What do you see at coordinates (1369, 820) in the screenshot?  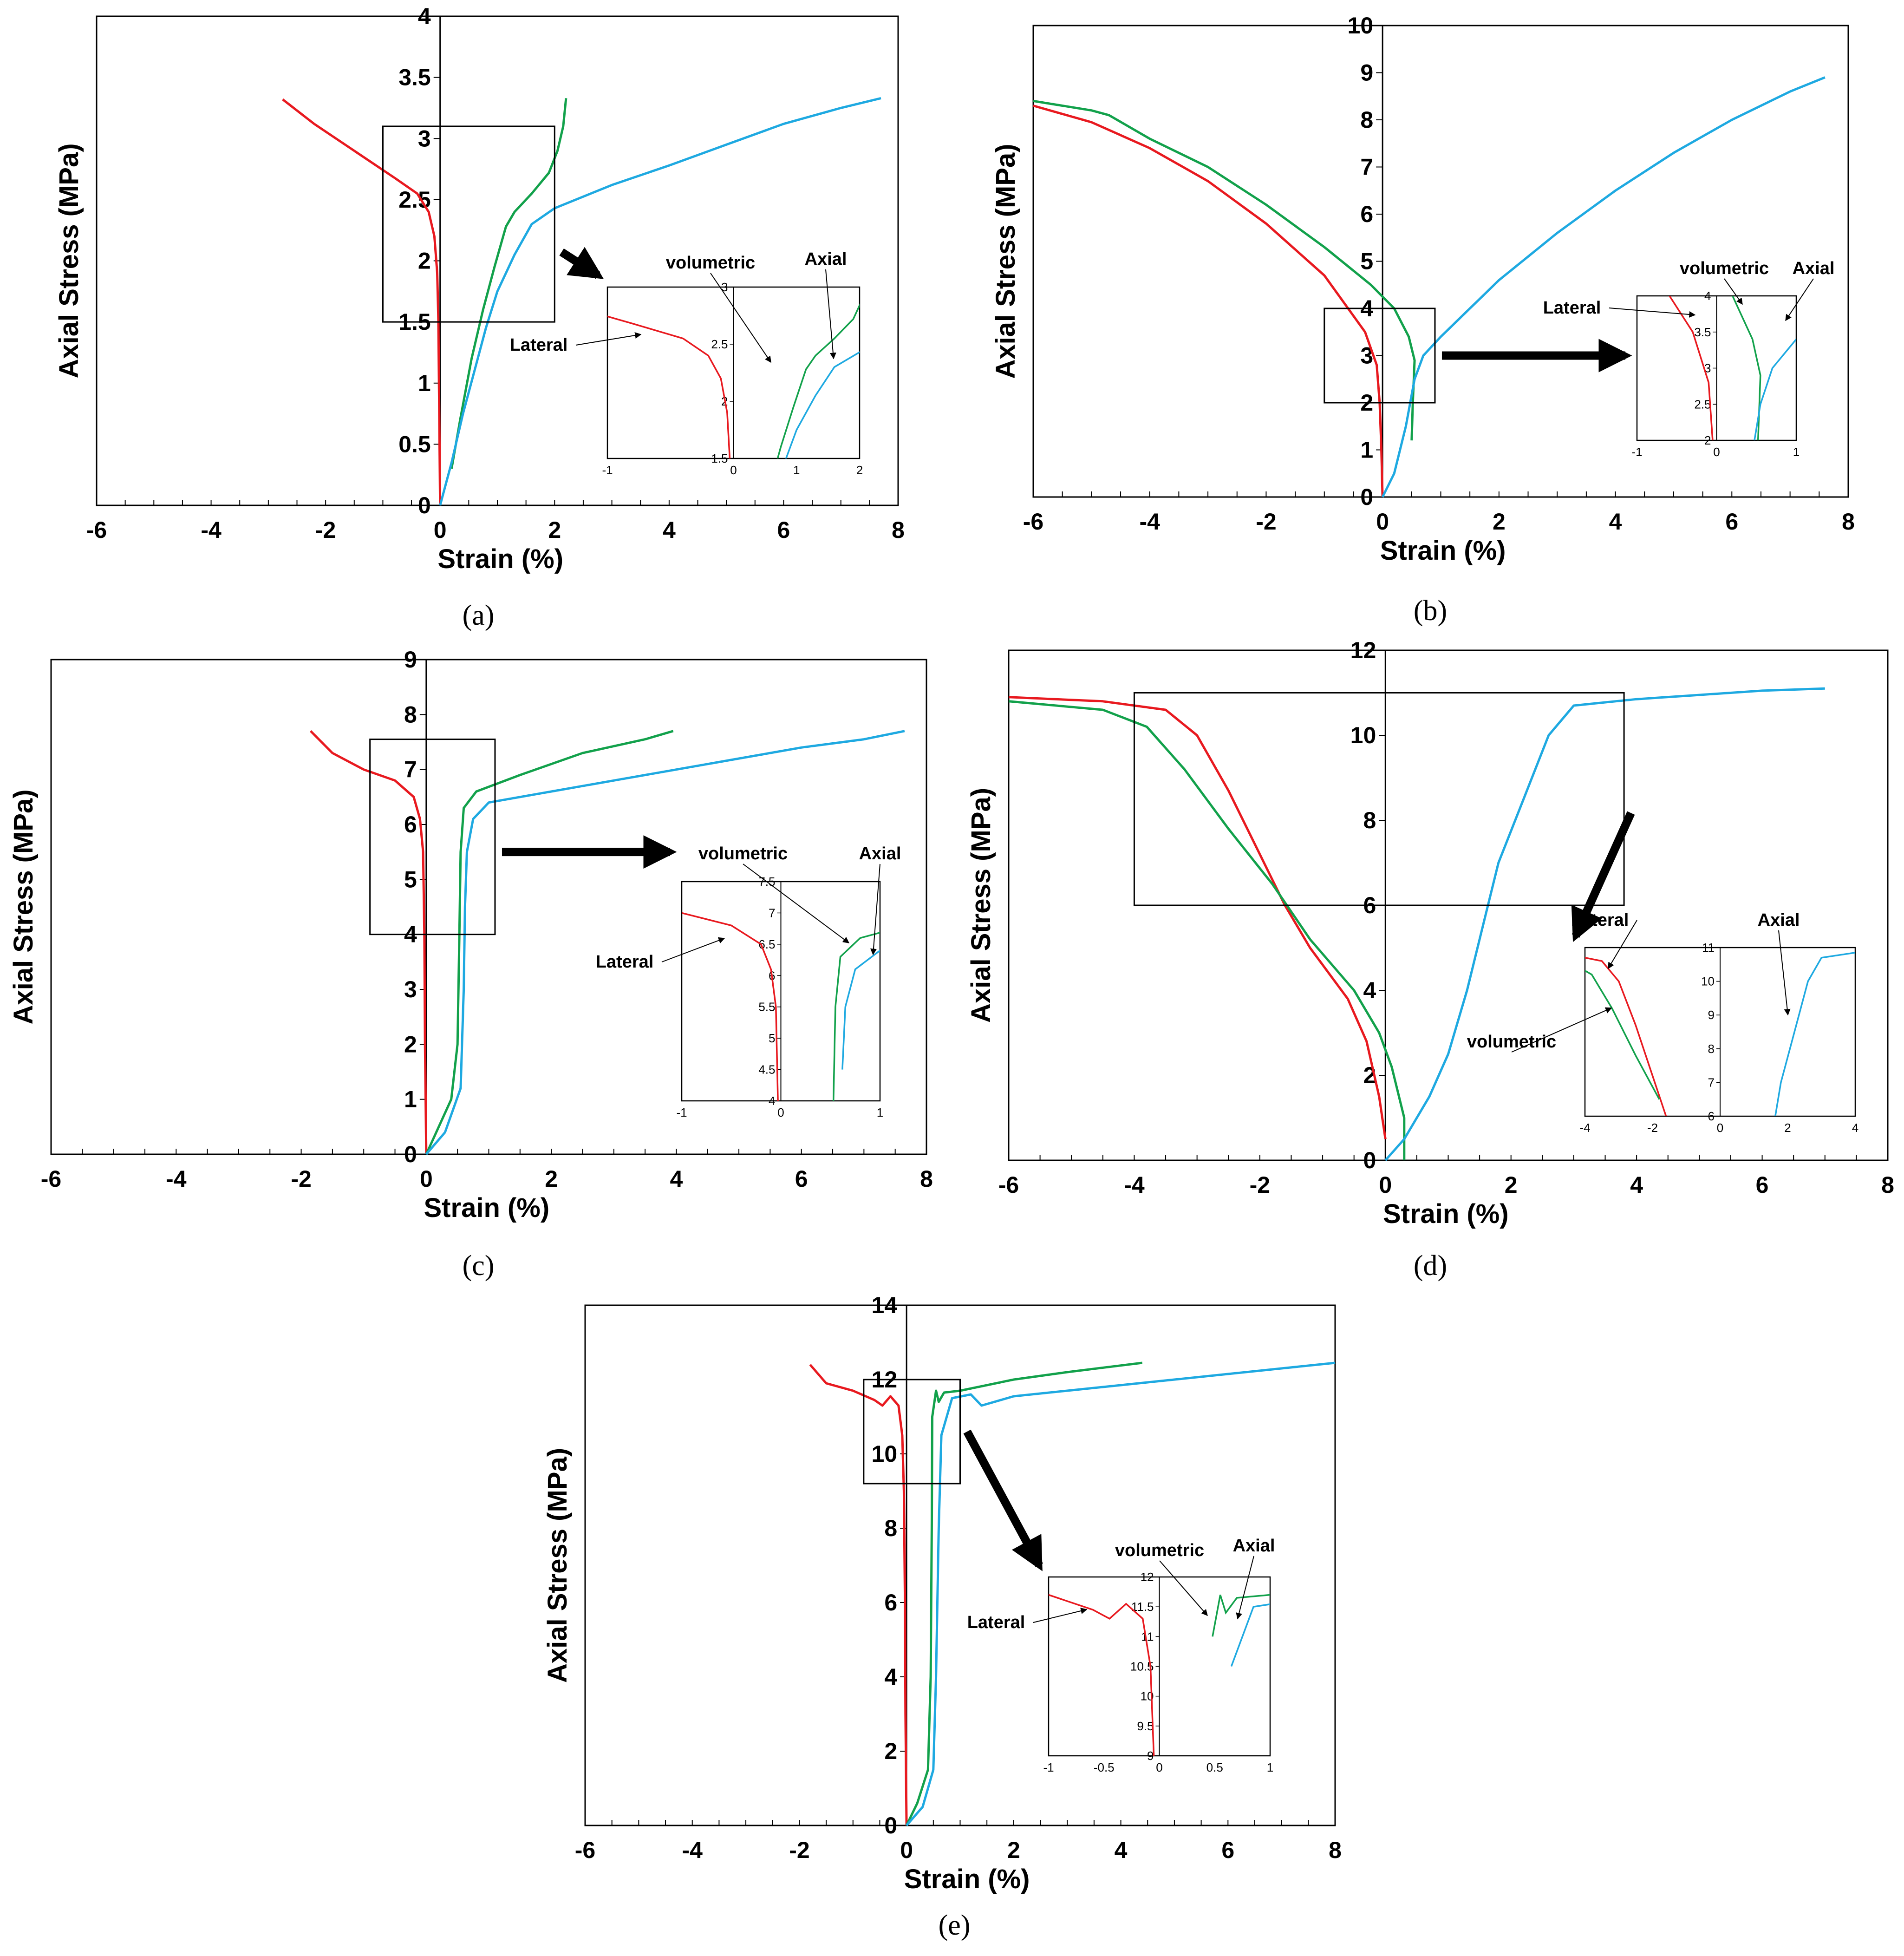 I see `y-tick-label: 8` at bounding box center [1369, 820].